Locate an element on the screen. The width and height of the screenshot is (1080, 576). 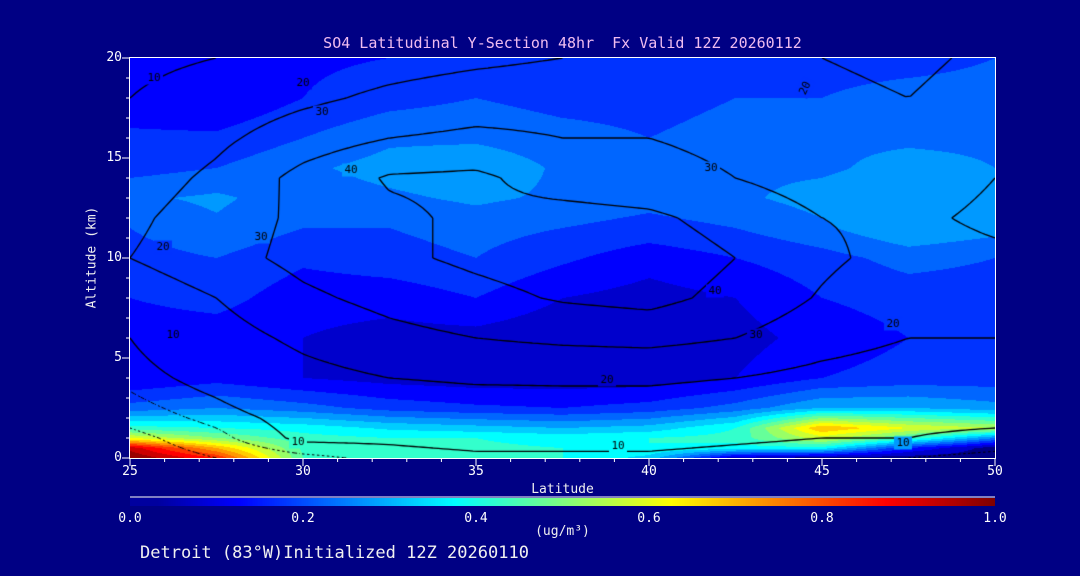
x-tick-label: 25 is located at coordinates (130, 471).